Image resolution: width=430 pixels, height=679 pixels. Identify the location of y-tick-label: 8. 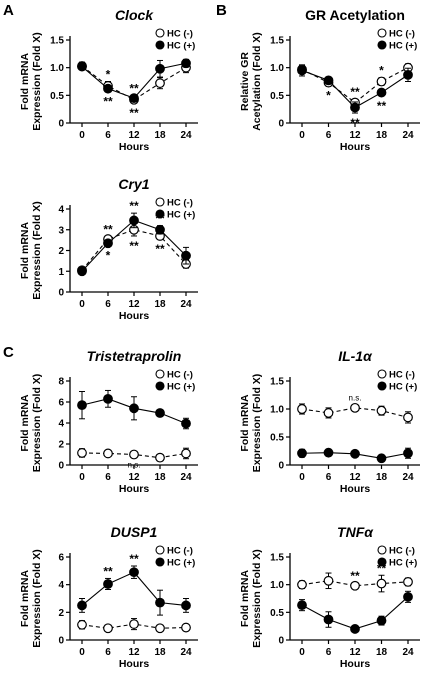
(61, 382).